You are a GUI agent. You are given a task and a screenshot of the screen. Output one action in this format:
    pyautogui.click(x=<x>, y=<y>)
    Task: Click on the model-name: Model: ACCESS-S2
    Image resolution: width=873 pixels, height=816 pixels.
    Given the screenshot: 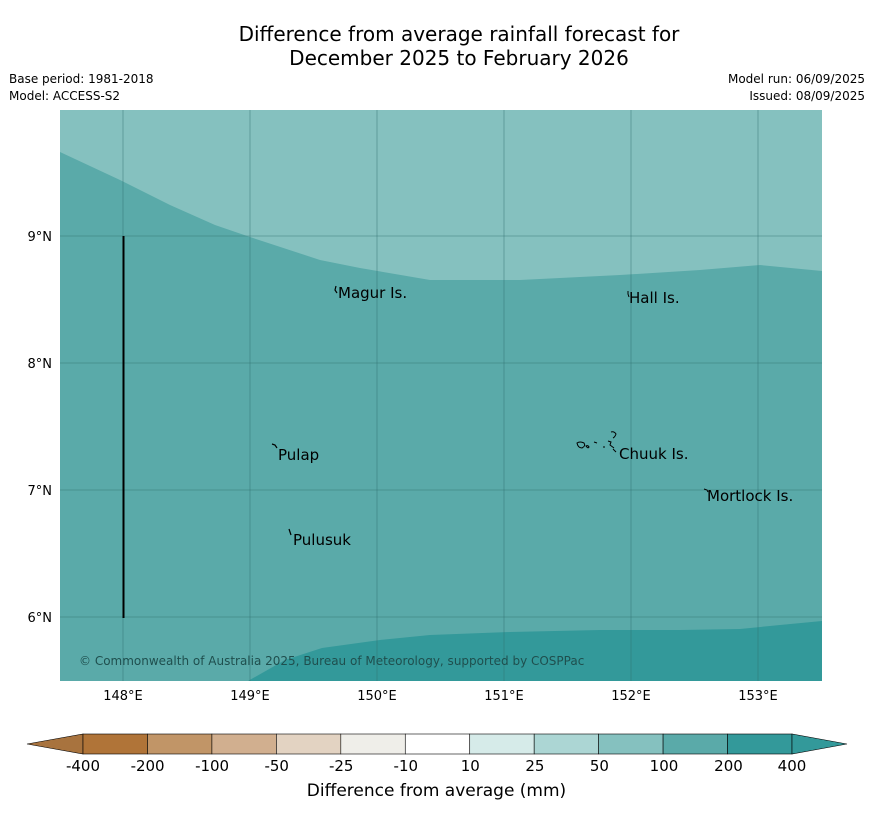 What is the action you would take?
    pyautogui.click(x=65, y=96)
    